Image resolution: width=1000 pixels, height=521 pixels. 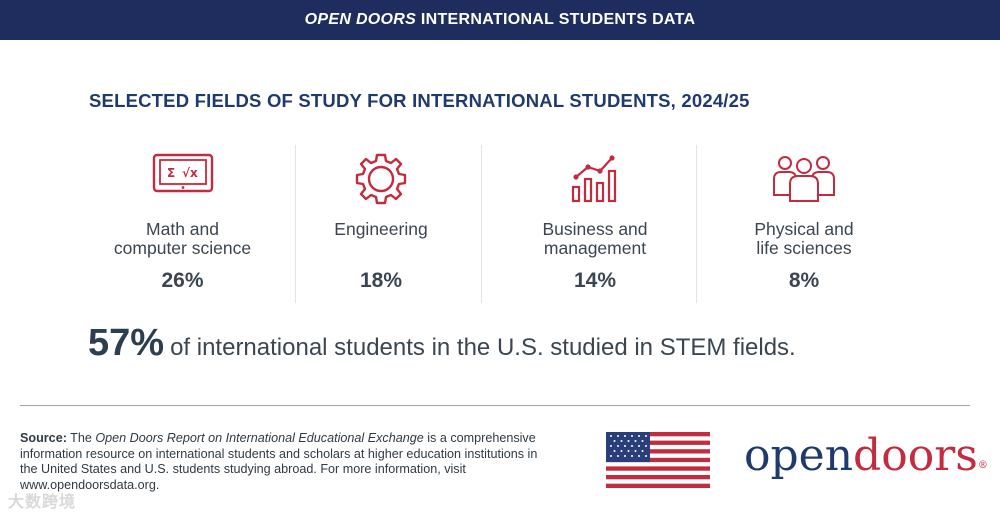 I want to click on stat-label: Physical and life sciences, so click(x=804, y=239).